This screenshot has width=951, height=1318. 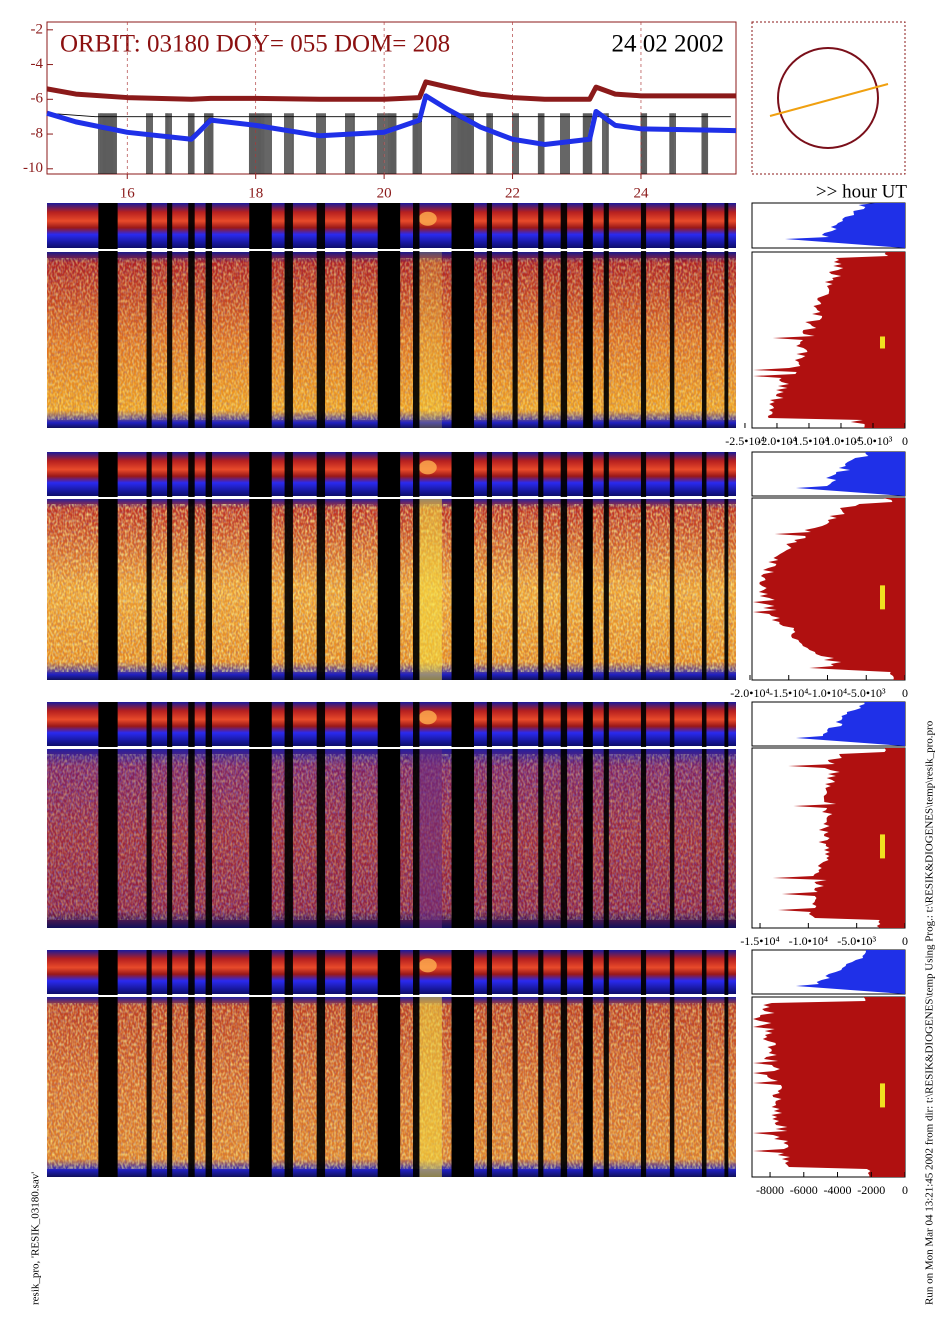 What do you see at coordinates (838, 1190) in the screenshot?
I see `x-tick-label: -4000` at bounding box center [838, 1190].